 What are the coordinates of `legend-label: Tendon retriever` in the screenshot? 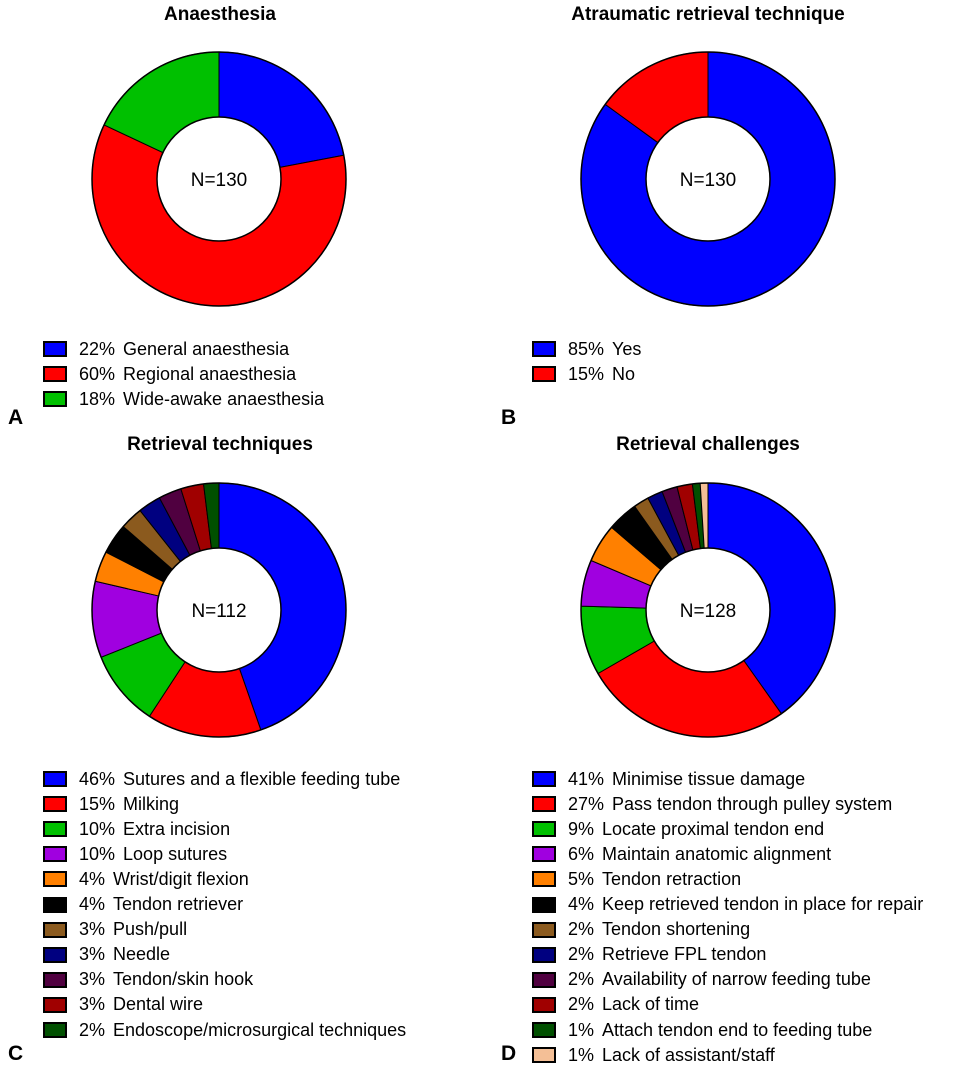 It's located at (178, 904).